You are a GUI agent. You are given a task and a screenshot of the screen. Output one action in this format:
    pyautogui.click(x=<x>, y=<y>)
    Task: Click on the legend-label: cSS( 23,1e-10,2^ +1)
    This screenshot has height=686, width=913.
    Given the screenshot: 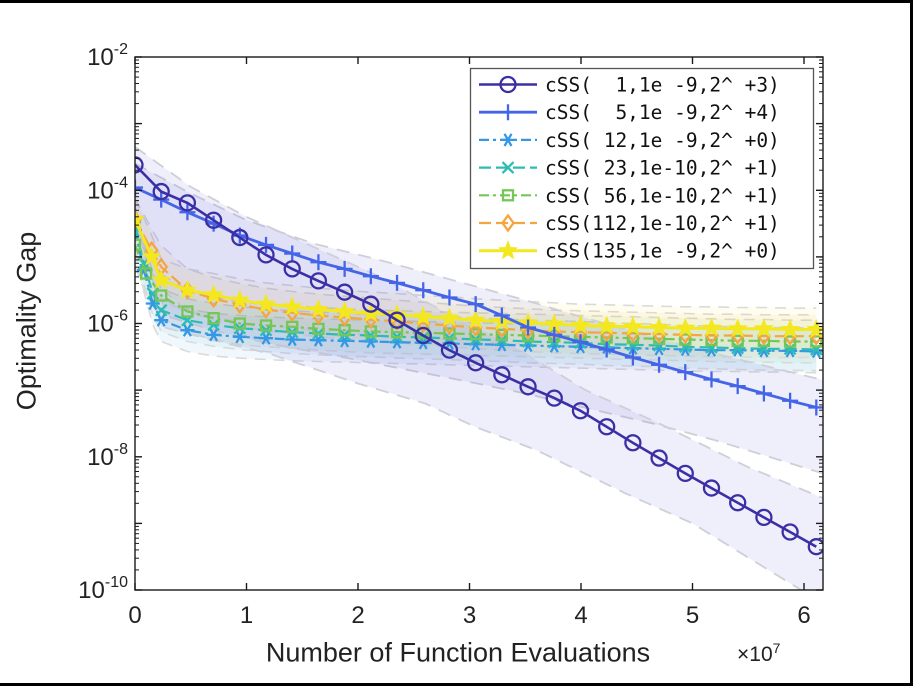 What is the action you would take?
    pyautogui.click(x=662, y=168)
    